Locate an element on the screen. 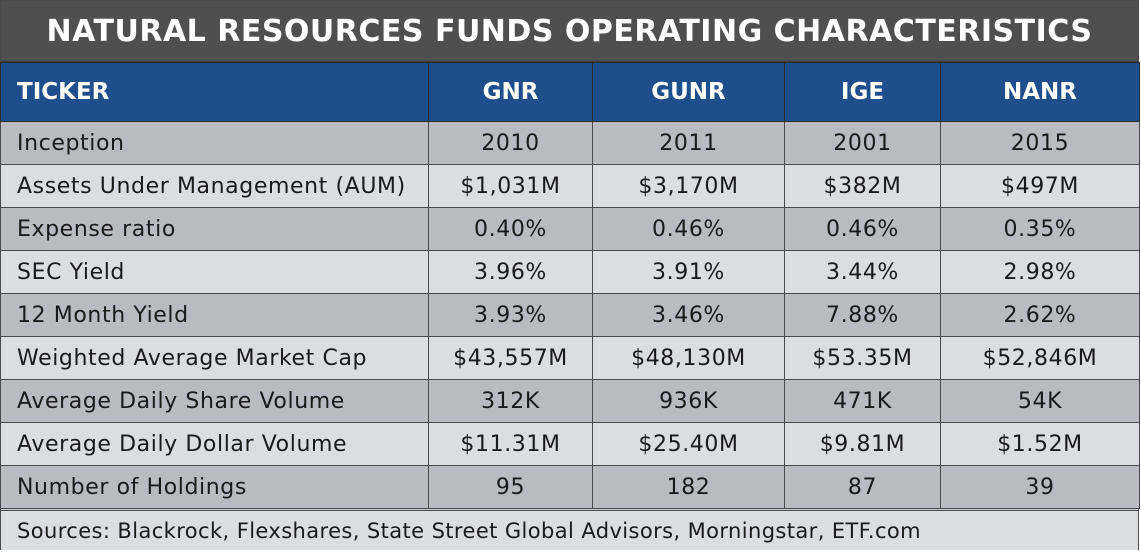  cell-value: $1,031M is located at coordinates (510, 186).